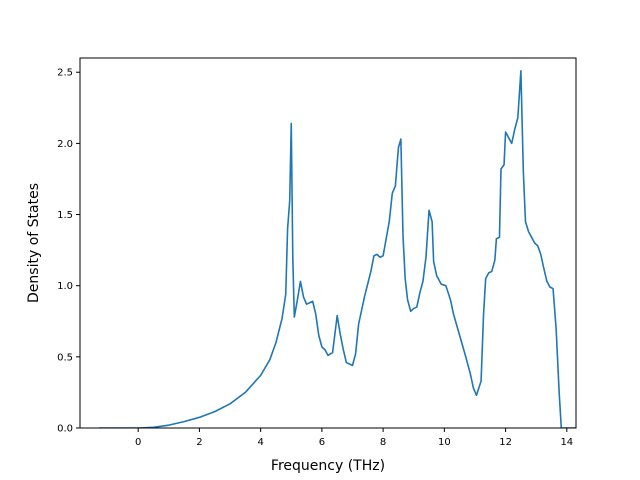 Image resolution: width=640 pixels, height=480 pixels. What do you see at coordinates (383, 442) in the screenshot?
I see `x-tick-label: 8` at bounding box center [383, 442].